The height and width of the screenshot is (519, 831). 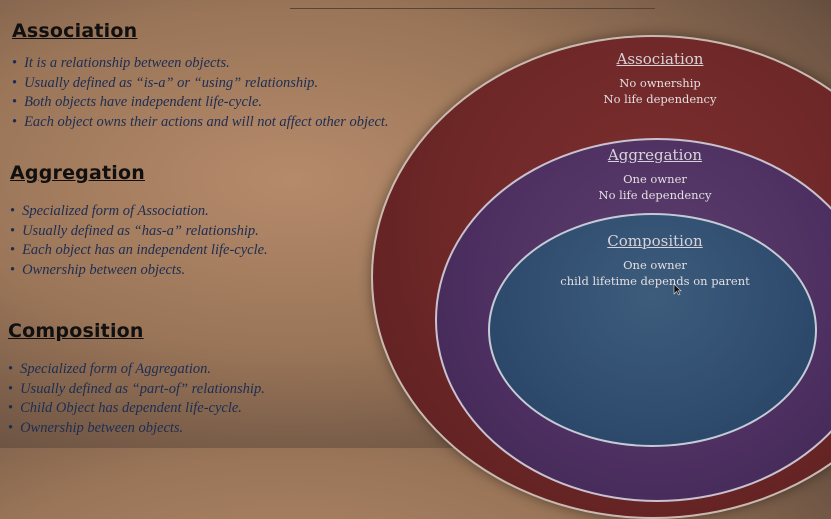 I want to click on composition-ellipse-line: child lifetime depends on parent, so click(x=655, y=280).